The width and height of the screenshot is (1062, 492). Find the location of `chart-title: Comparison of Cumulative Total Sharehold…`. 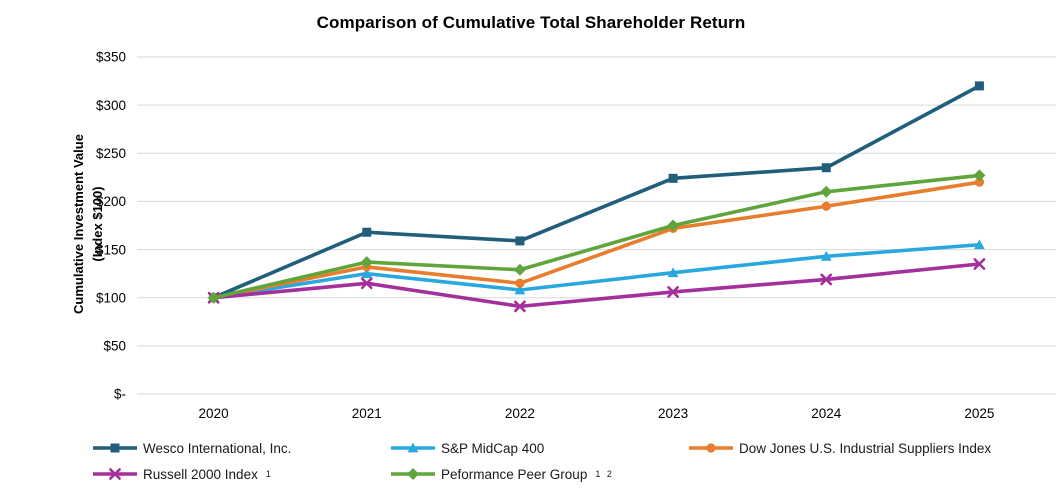

chart-title: Comparison of Cumulative Total Sharehold… is located at coordinates (531, 22).